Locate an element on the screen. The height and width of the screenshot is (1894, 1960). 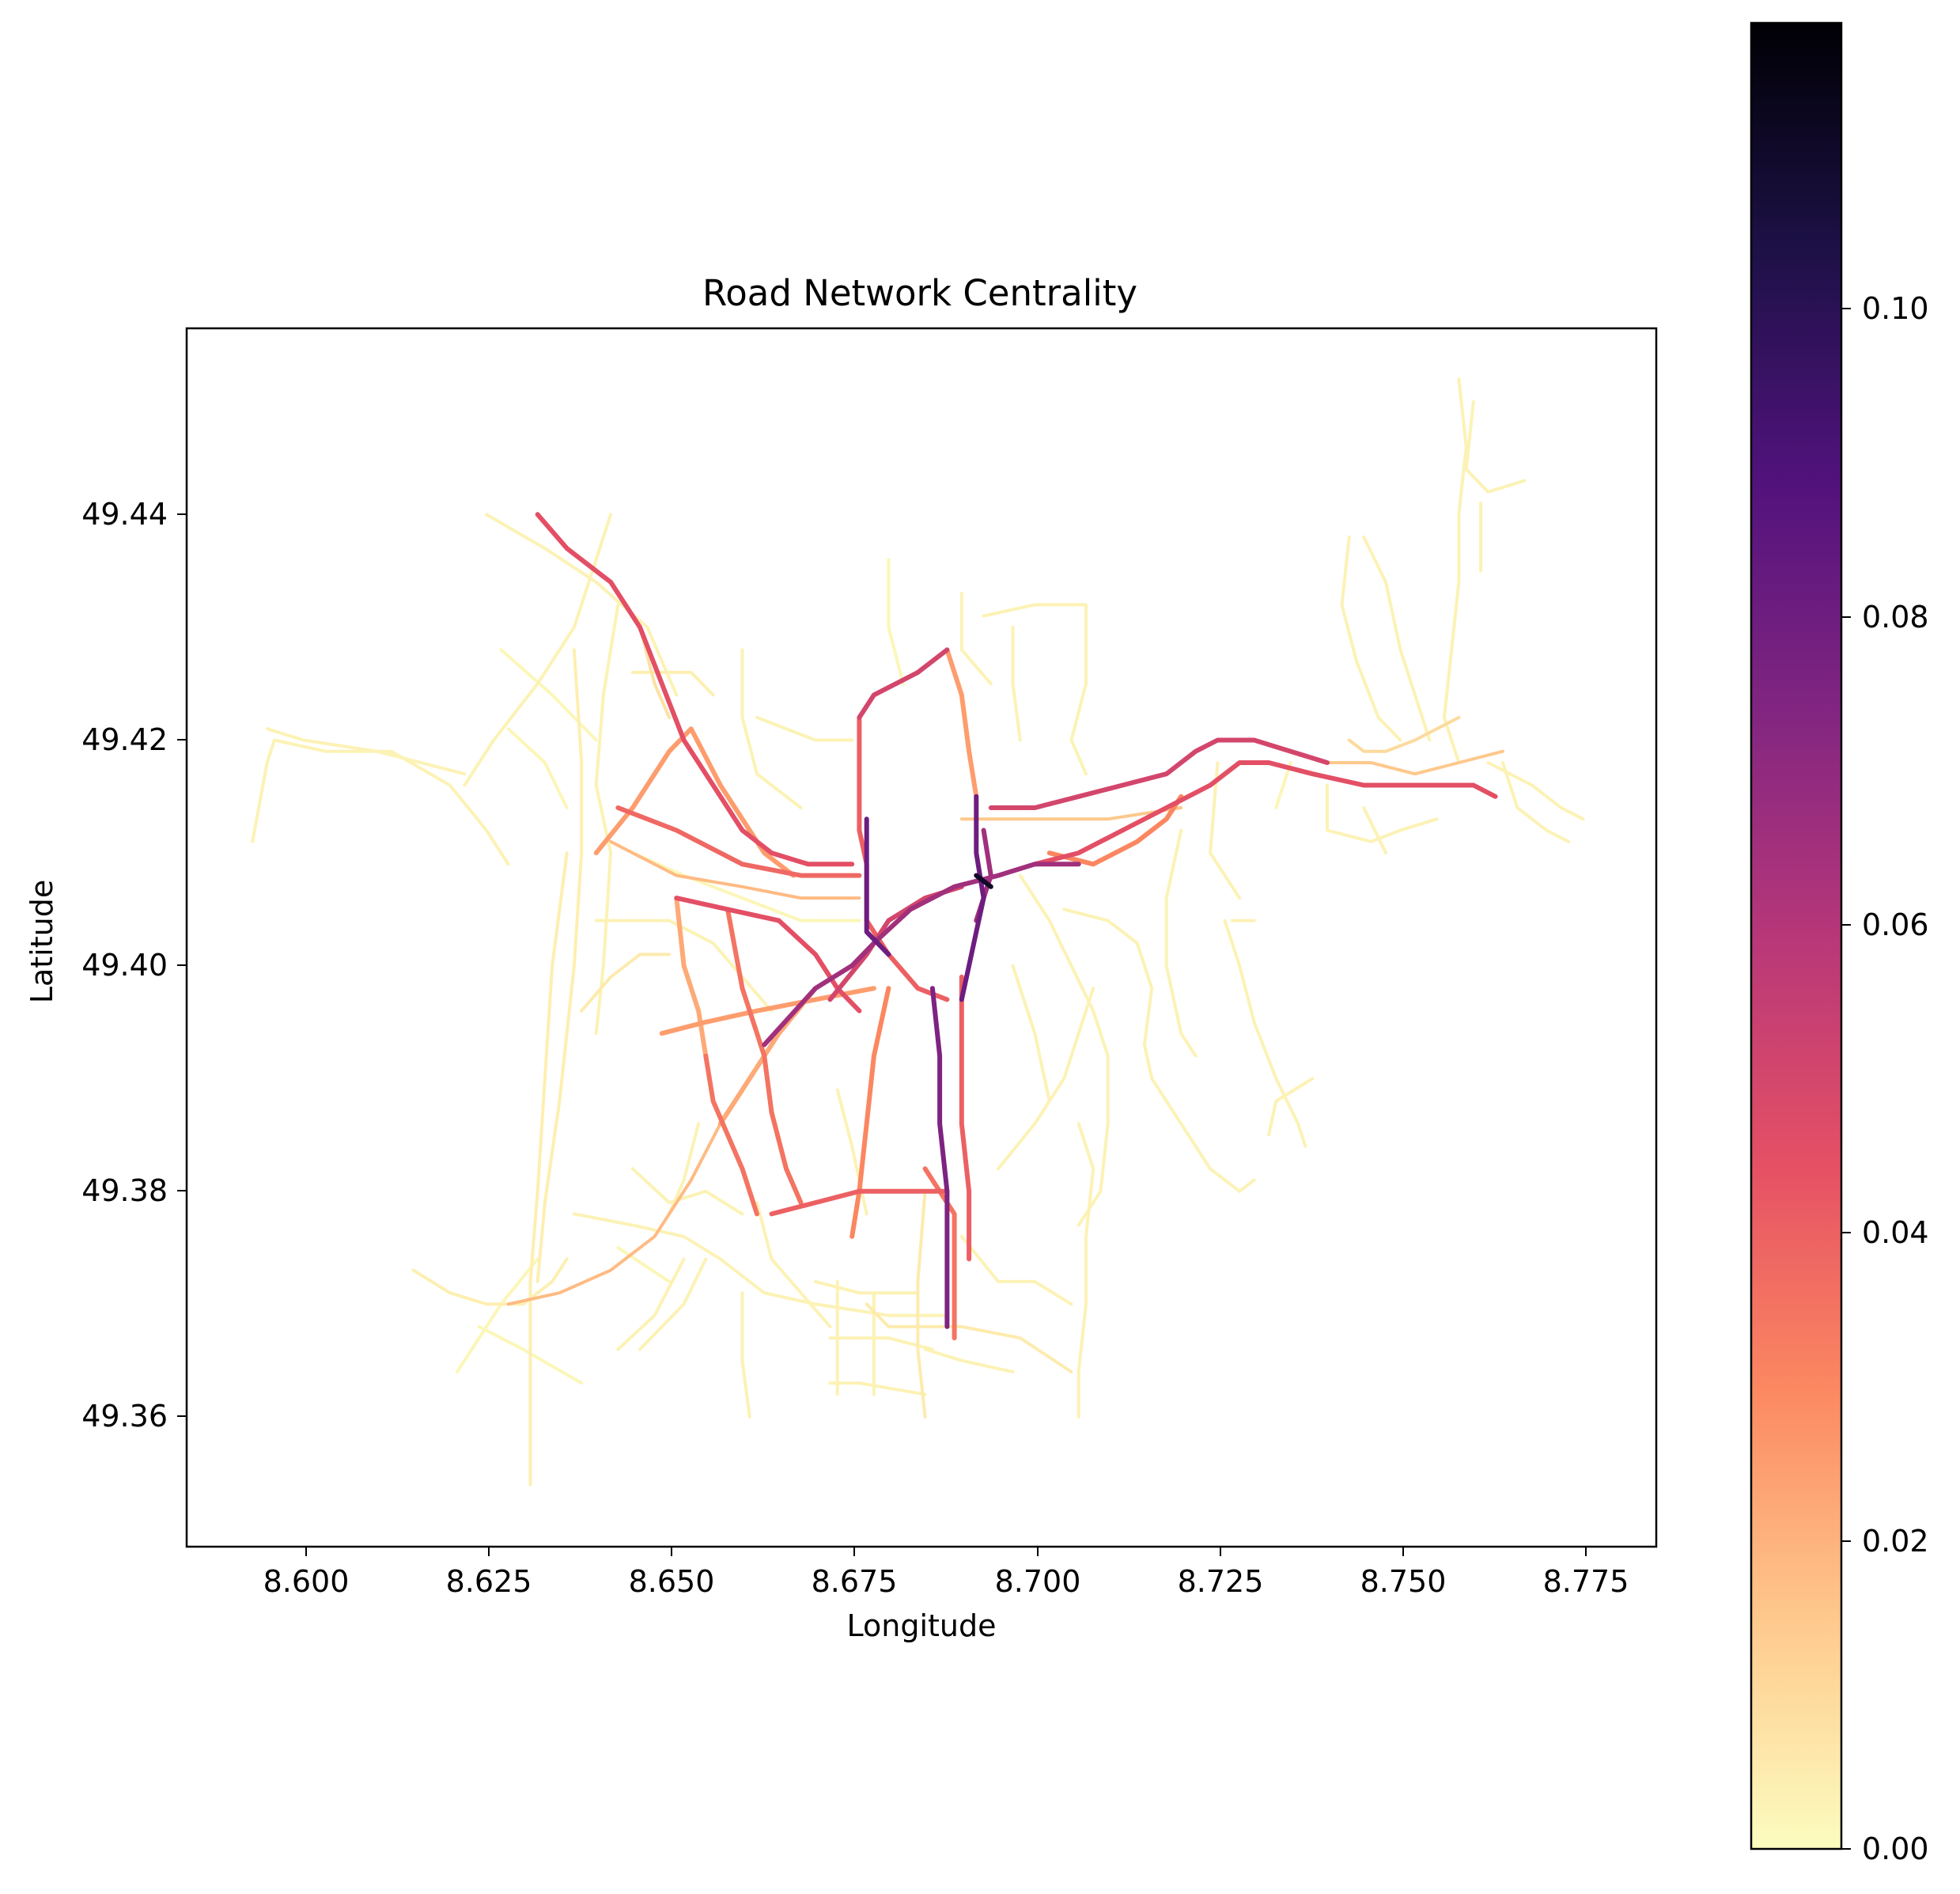
colorbar-tick: 0.00 is located at coordinates (1885, 1849).